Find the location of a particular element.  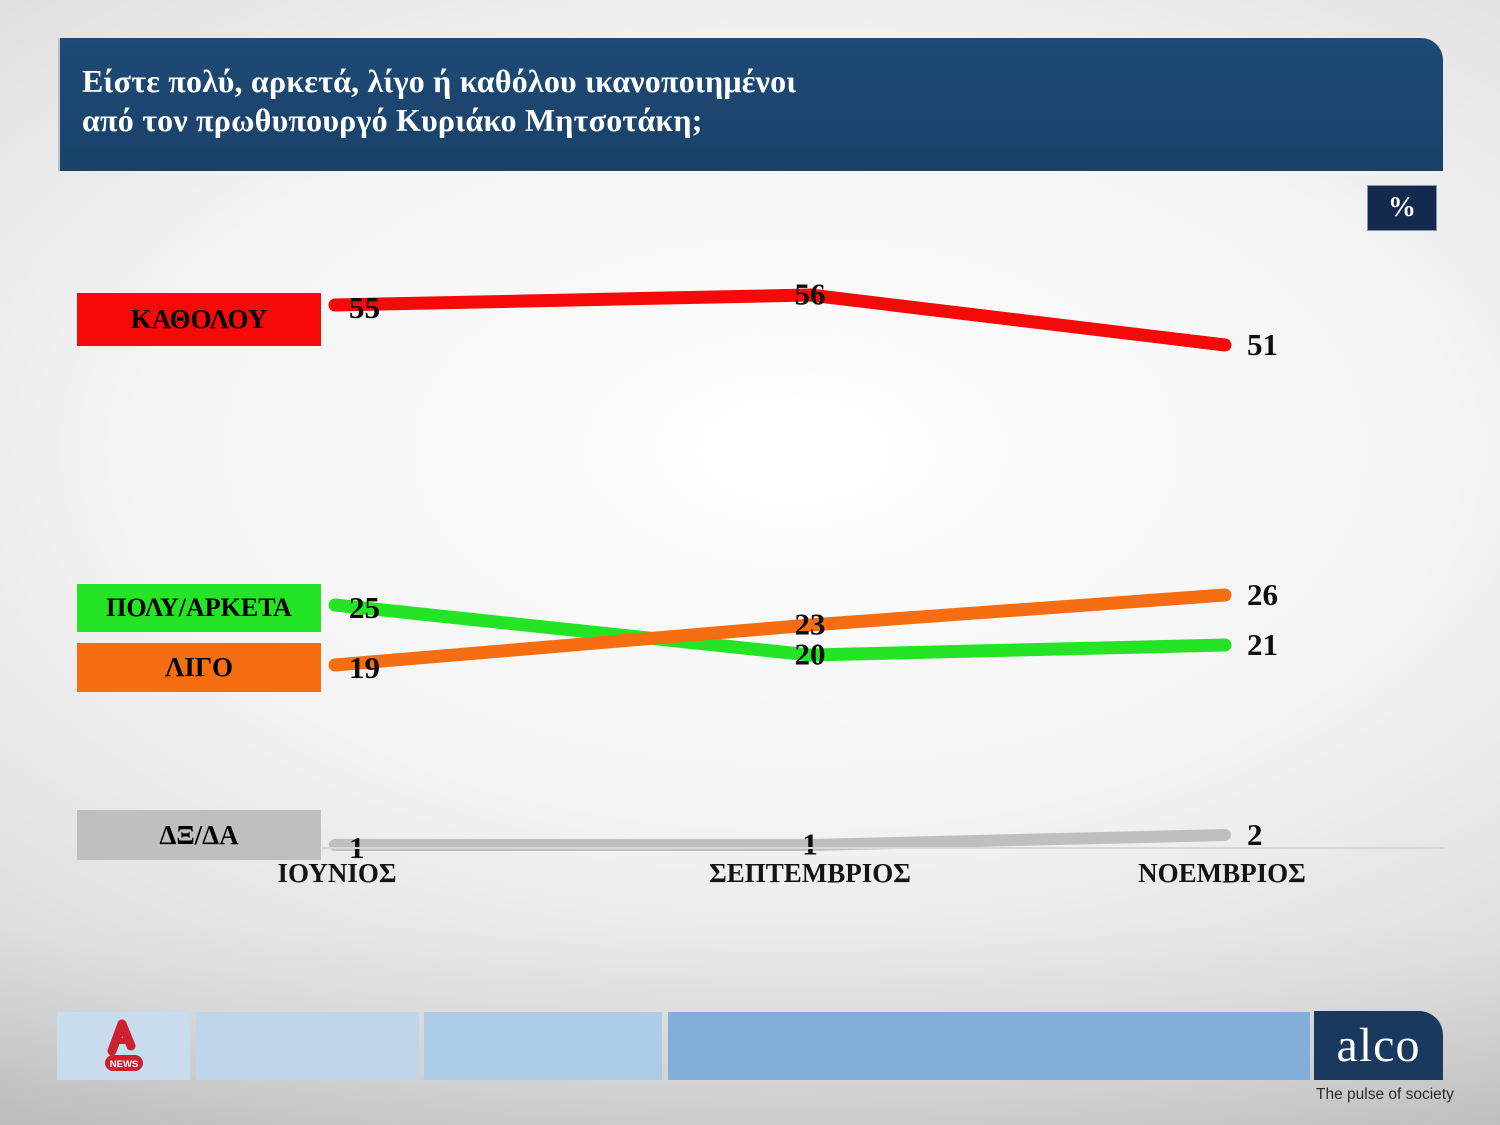

legend-katholou-label: ΚΑΘΟΛΟΥ is located at coordinates (199, 319).